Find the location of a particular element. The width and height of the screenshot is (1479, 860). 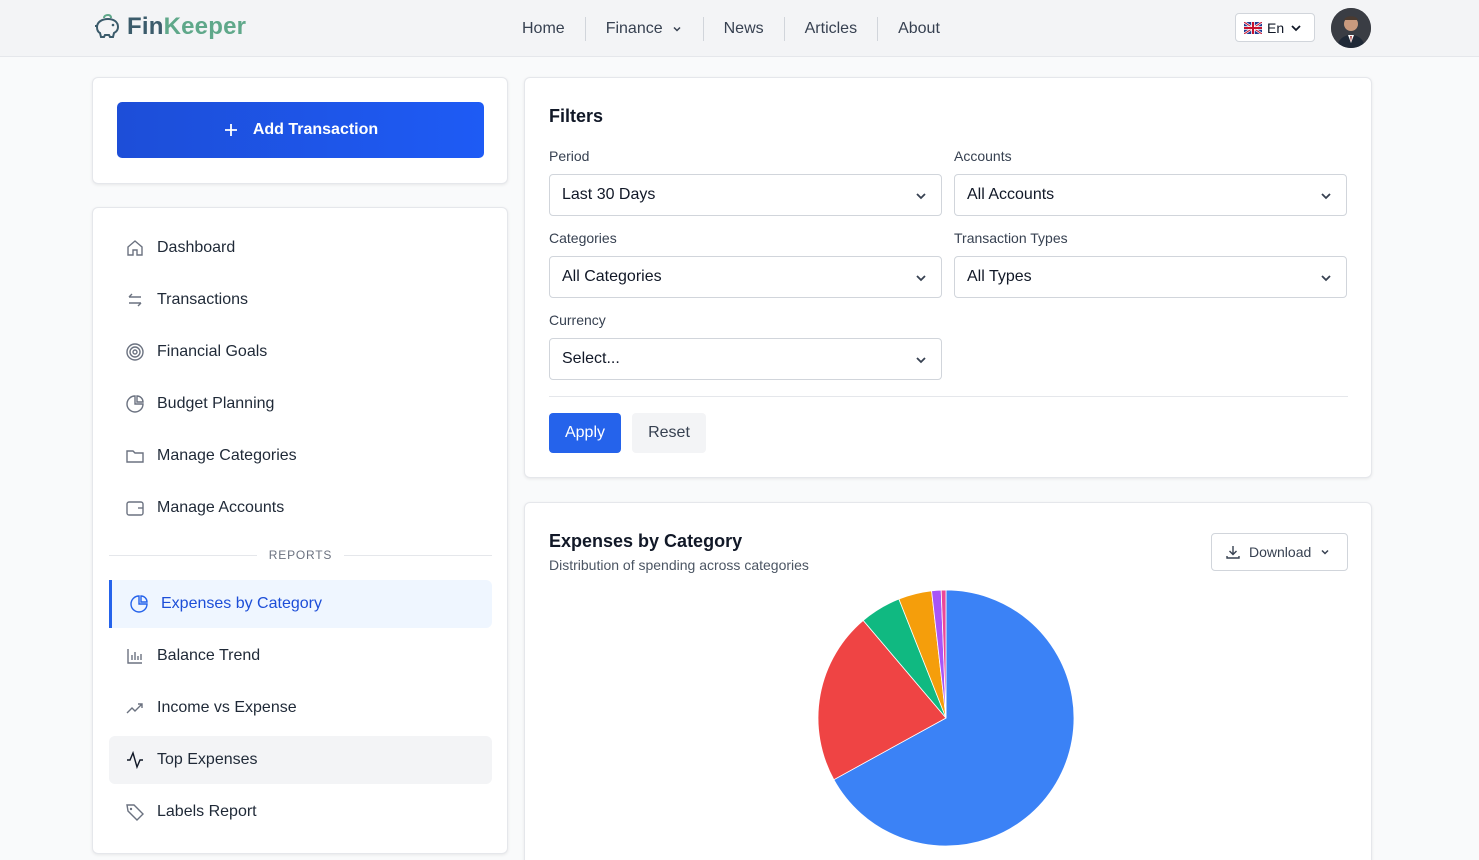

report-title: Expenses by Category is located at coordinates (646, 541).